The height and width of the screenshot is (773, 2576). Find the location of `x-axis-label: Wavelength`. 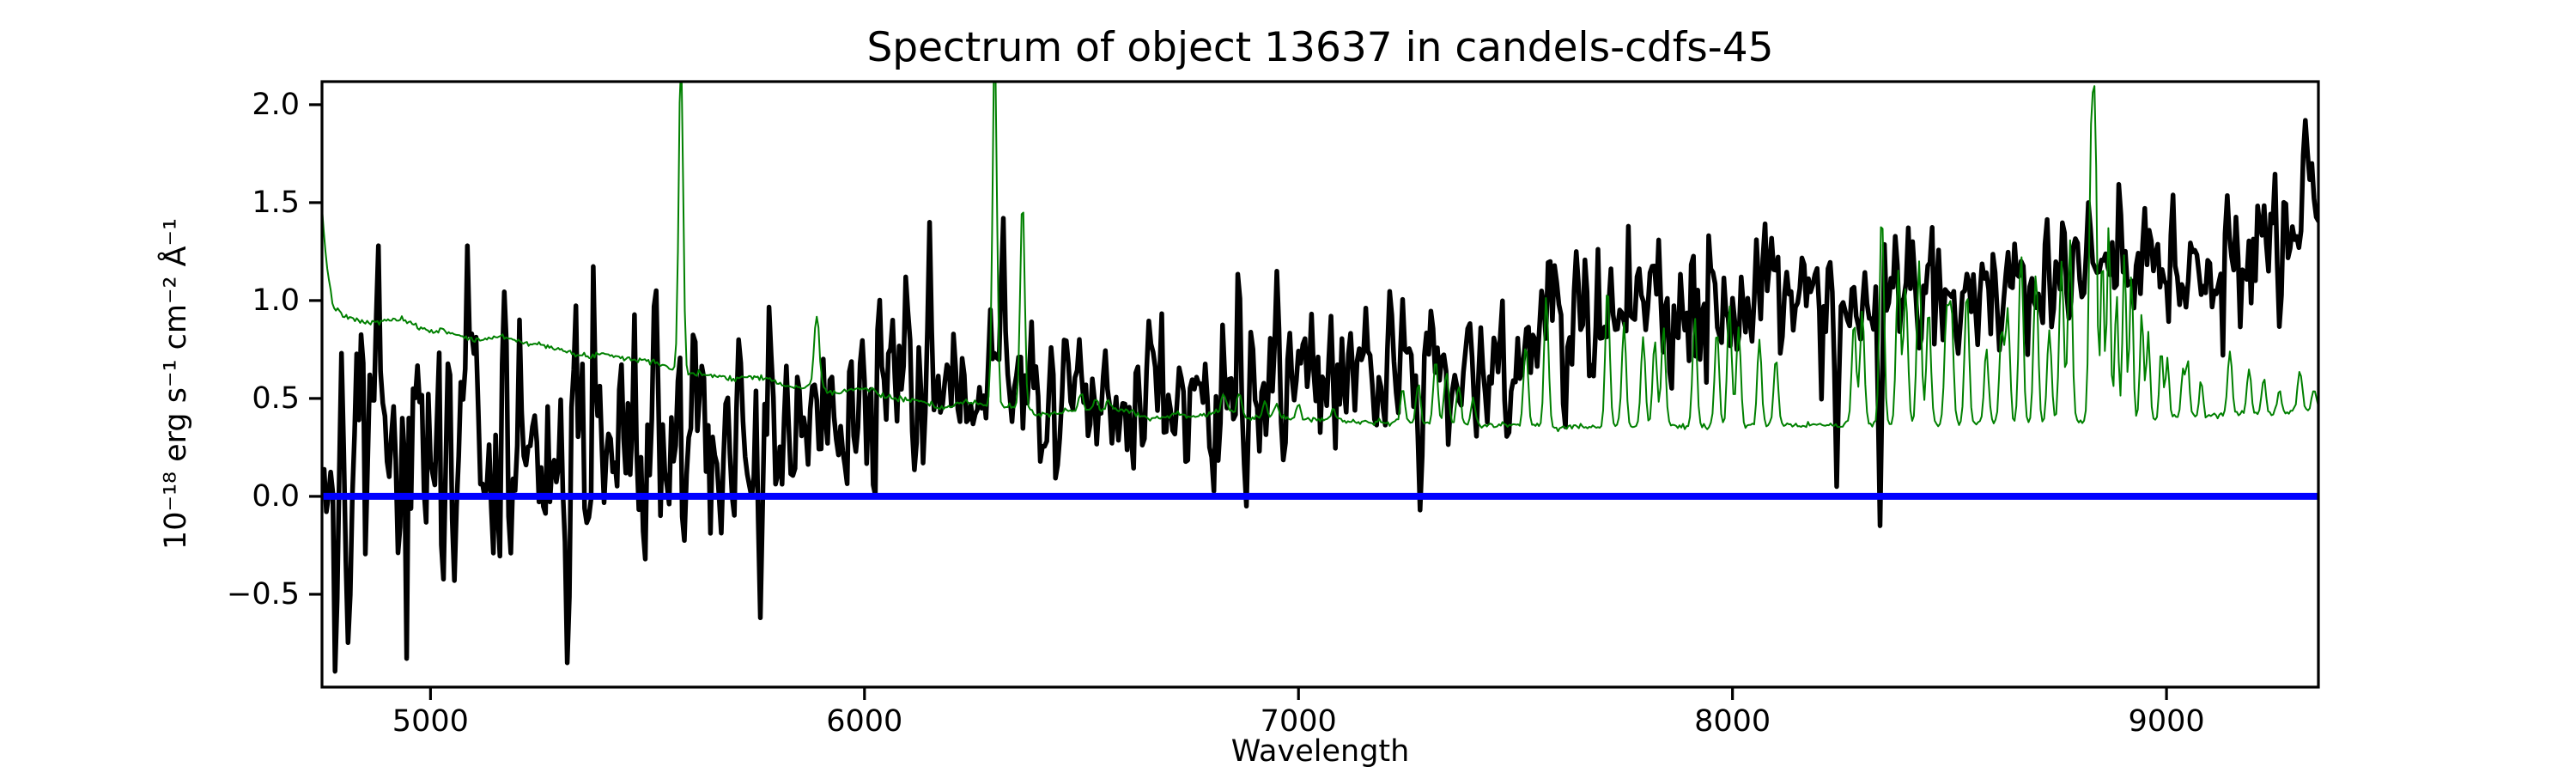

x-axis-label: Wavelength is located at coordinates (1320, 751).